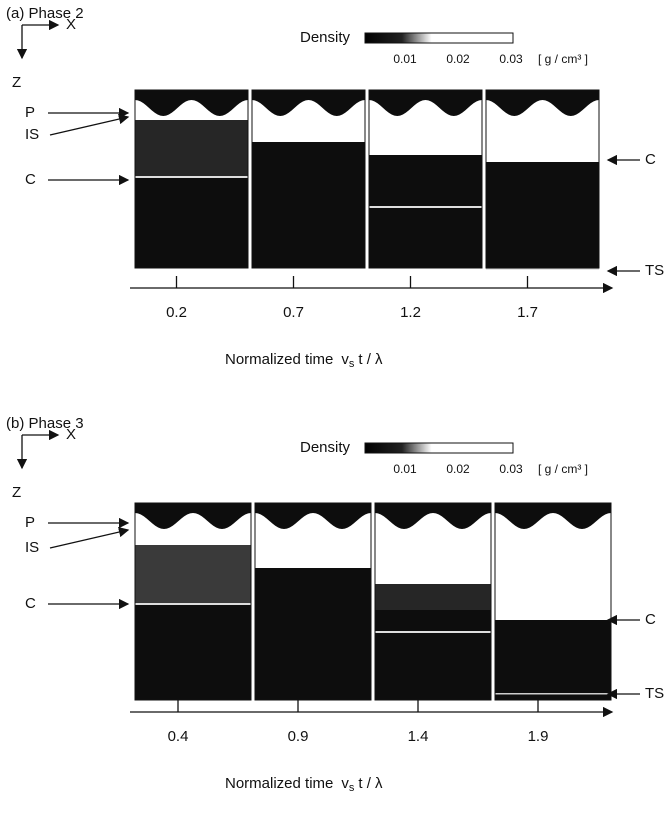 The width and height of the screenshot is (670, 820). What do you see at coordinates (45, 423) in the screenshot?
I see `panel-label: (b) Phase 3` at bounding box center [45, 423].